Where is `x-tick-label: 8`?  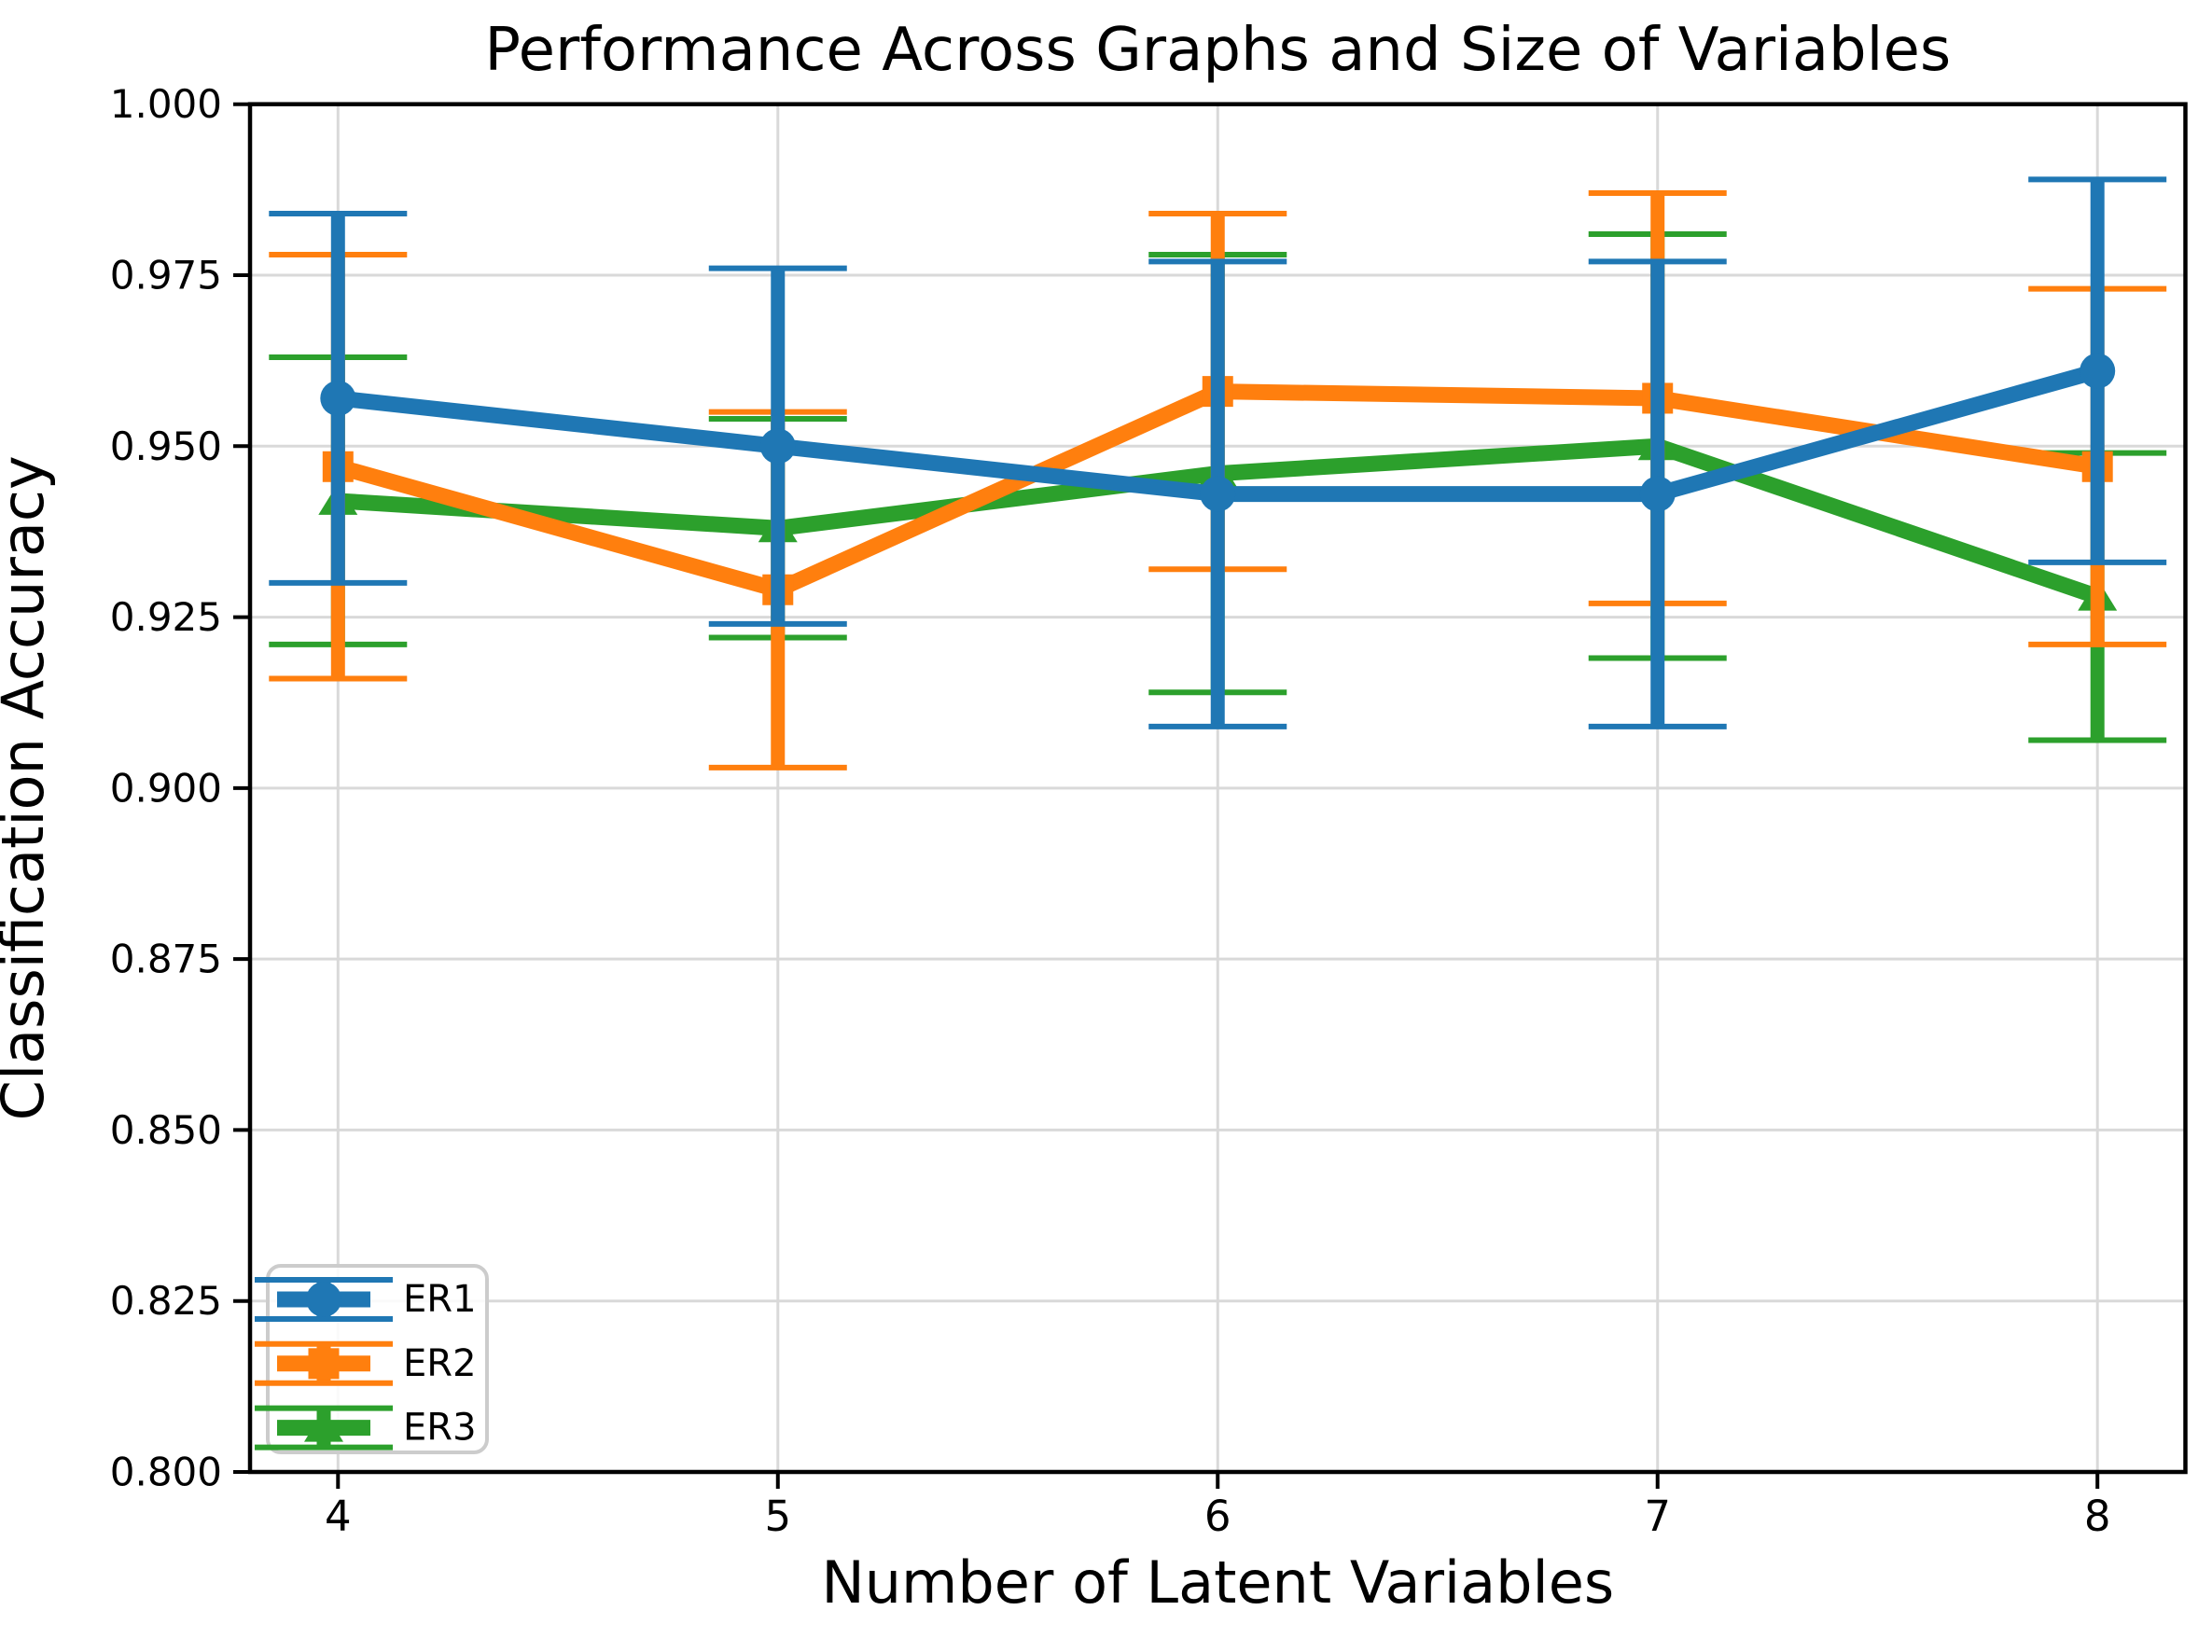 x-tick-label: 8 is located at coordinates (2098, 1517).